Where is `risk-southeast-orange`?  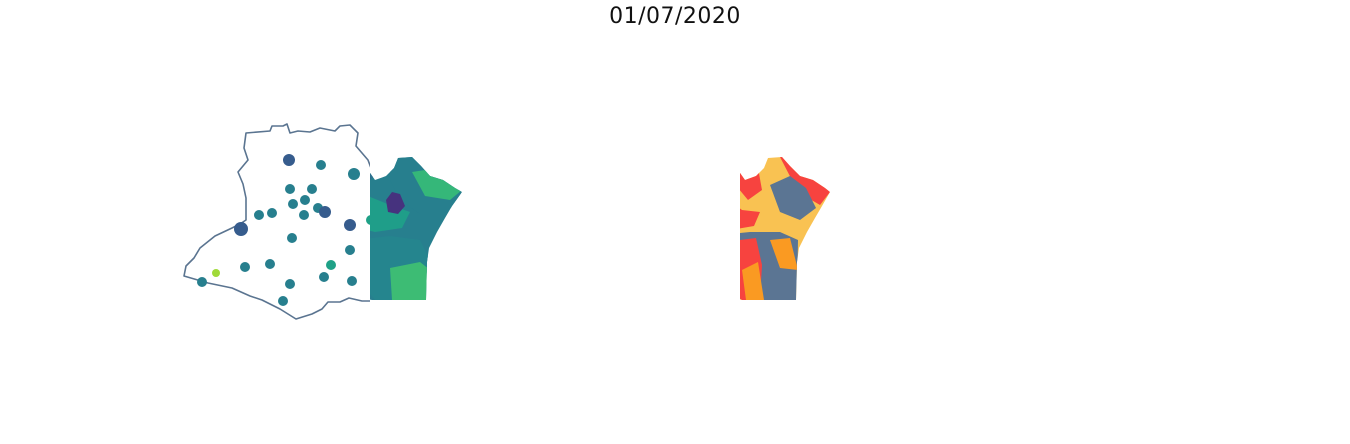 risk-southeast-orange is located at coordinates (784, 254).